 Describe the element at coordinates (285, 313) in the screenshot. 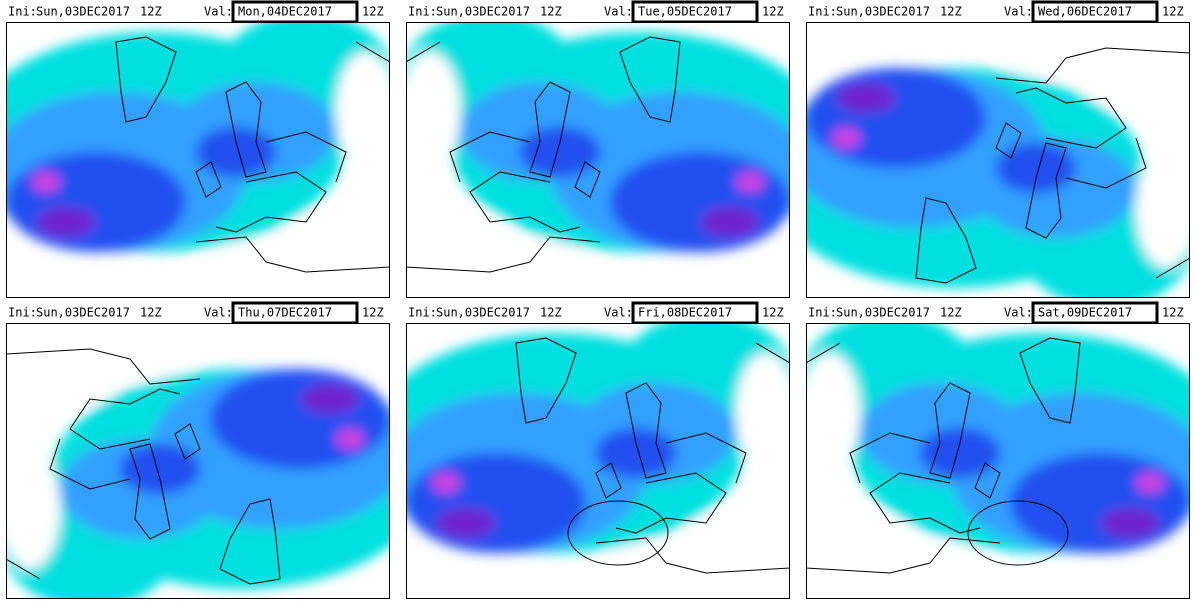

I see `val-date: Thu,07DEC2017` at that location.